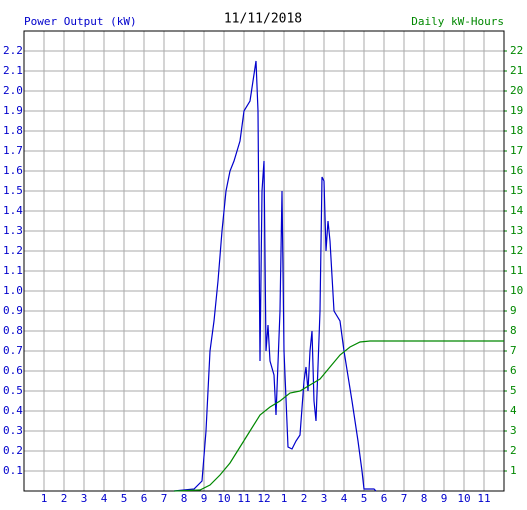 The image size is (527, 510). Describe the element at coordinates (513, 470) in the screenshot. I see `y2-tick-label: 1` at that location.